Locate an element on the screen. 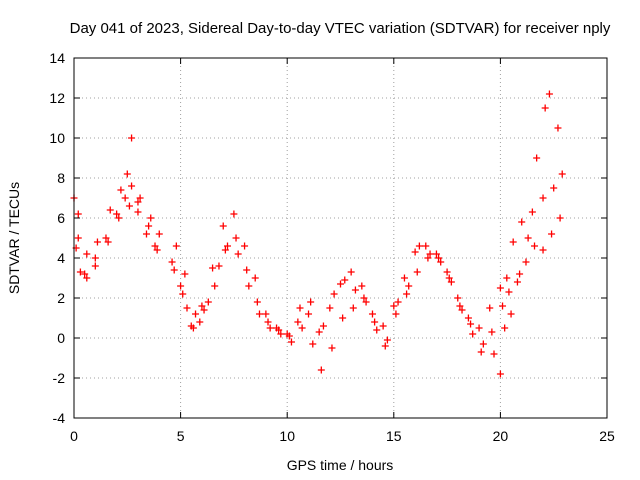 Image resolution: width=640 pixels, height=480 pixels. y-tick-label: 2 is located at coordinates (61, 298).